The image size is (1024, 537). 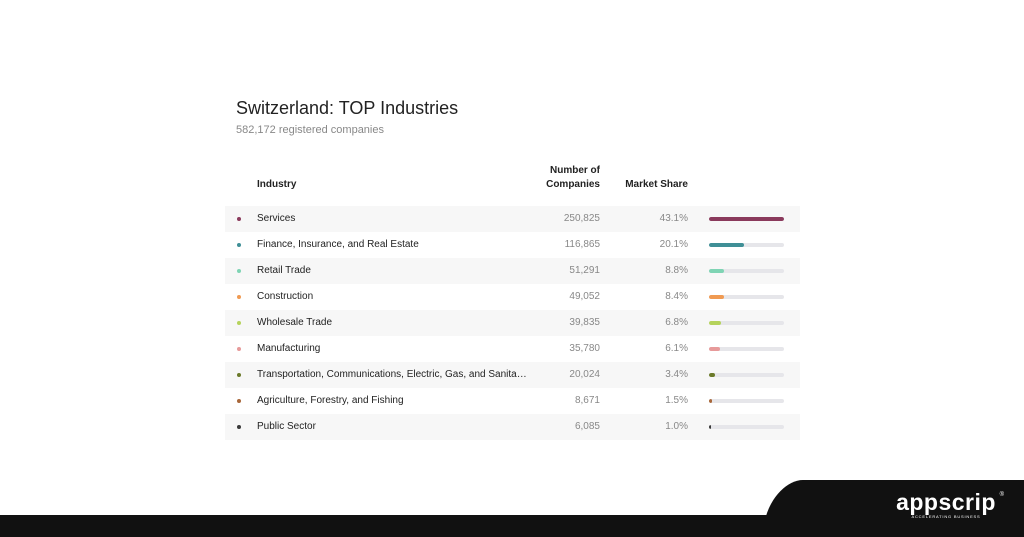 What do you see at coordinates (295, 322) in the screenshot?
I see `industry-name: Wholesale Trade` at bounding box center [295, 322].